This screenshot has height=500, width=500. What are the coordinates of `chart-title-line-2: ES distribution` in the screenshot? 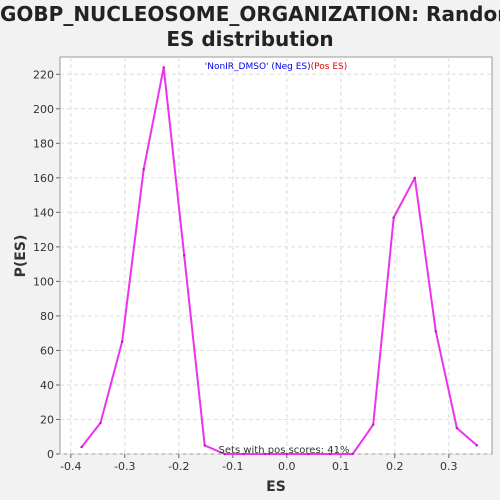 It's located at (250, 39).